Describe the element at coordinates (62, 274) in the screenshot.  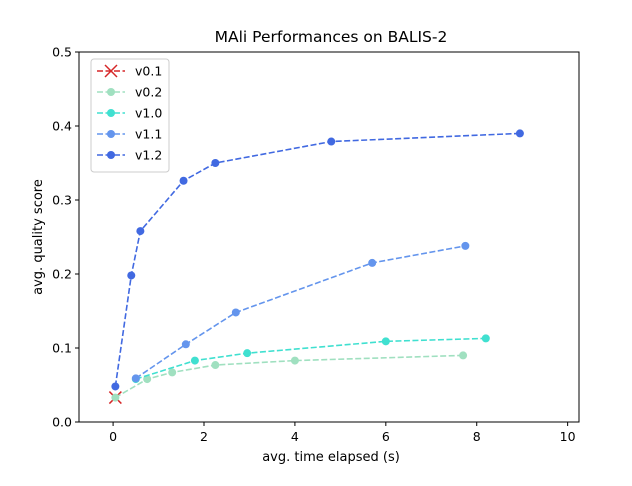
I see `y-tick-label: 0.2` at that location.